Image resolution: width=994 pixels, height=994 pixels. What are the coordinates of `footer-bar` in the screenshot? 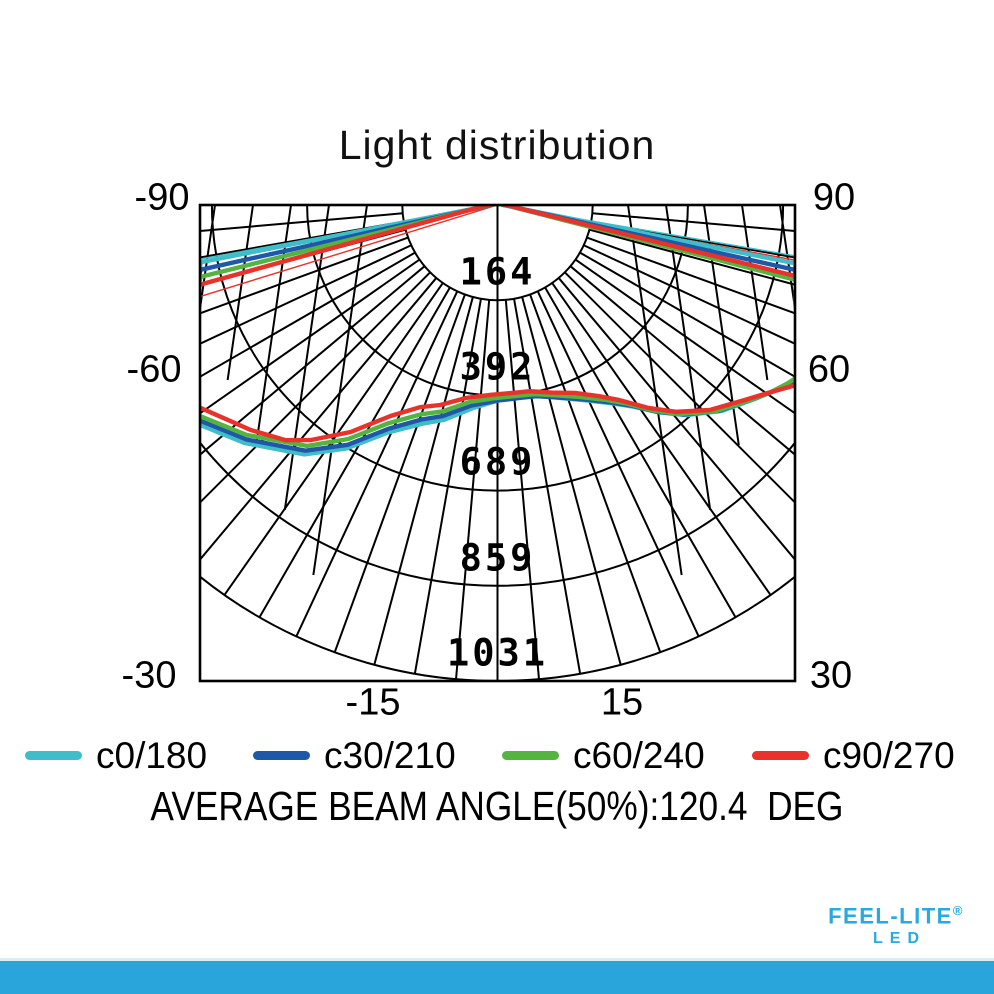 It's located at (497, 977).